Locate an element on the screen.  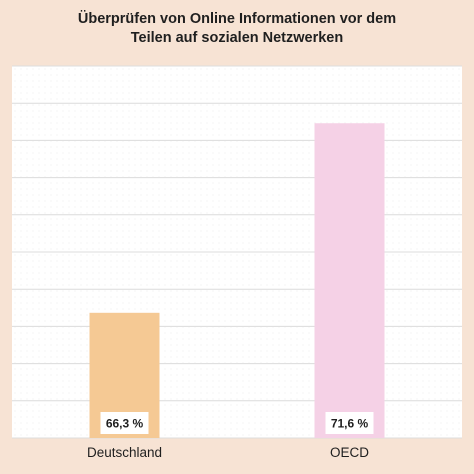
bar-oecd is located at coordinates (349, 280).